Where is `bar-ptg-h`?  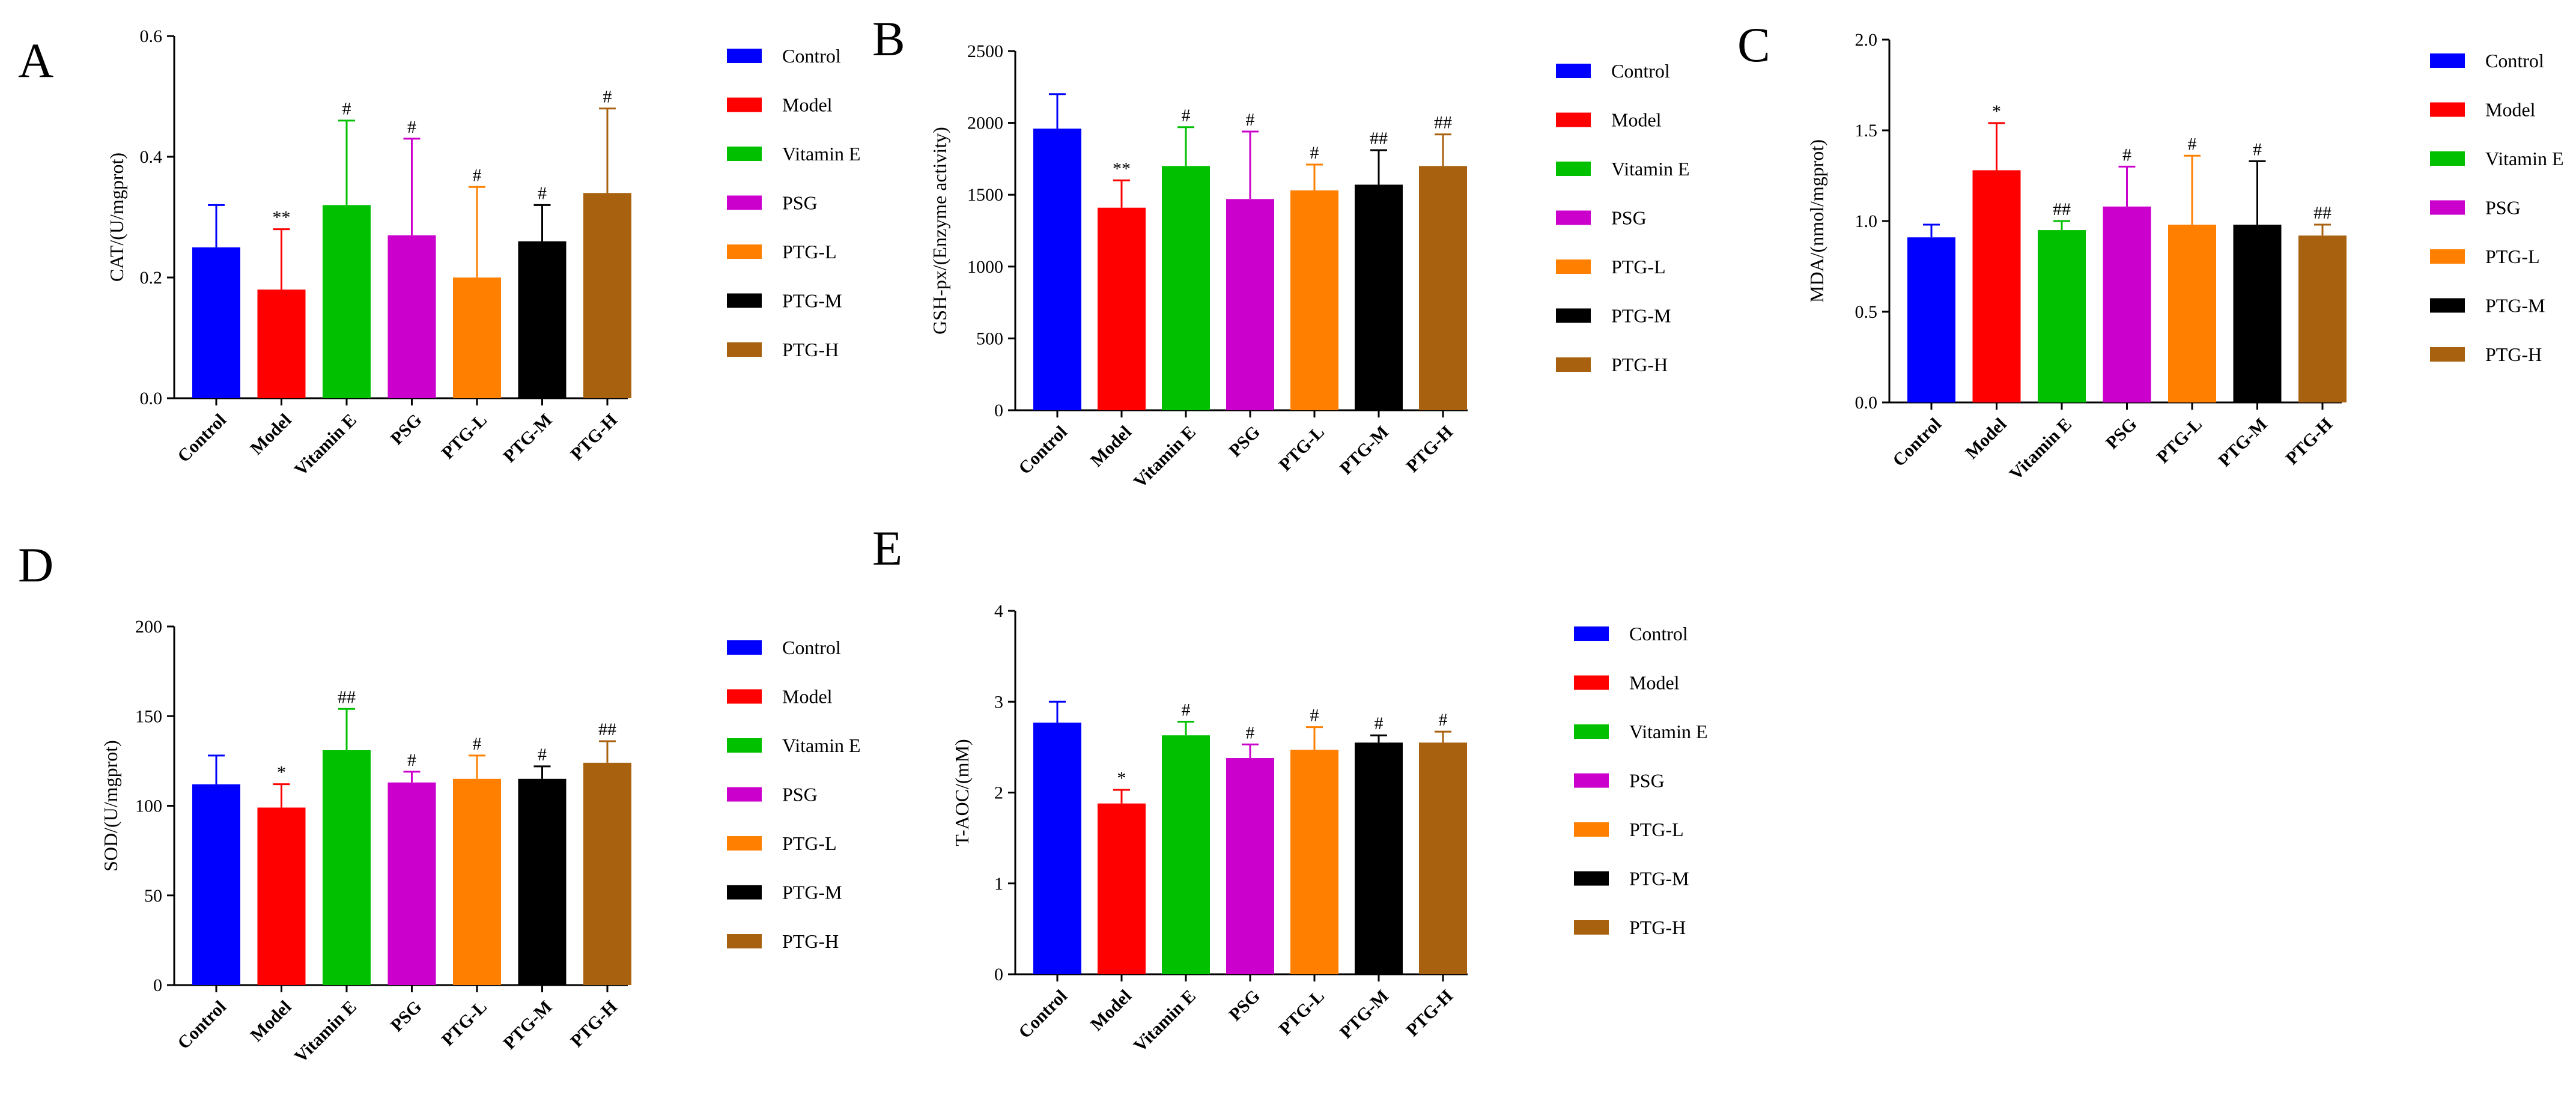
bar-ptg-h is located at coordinates (1443, 858).